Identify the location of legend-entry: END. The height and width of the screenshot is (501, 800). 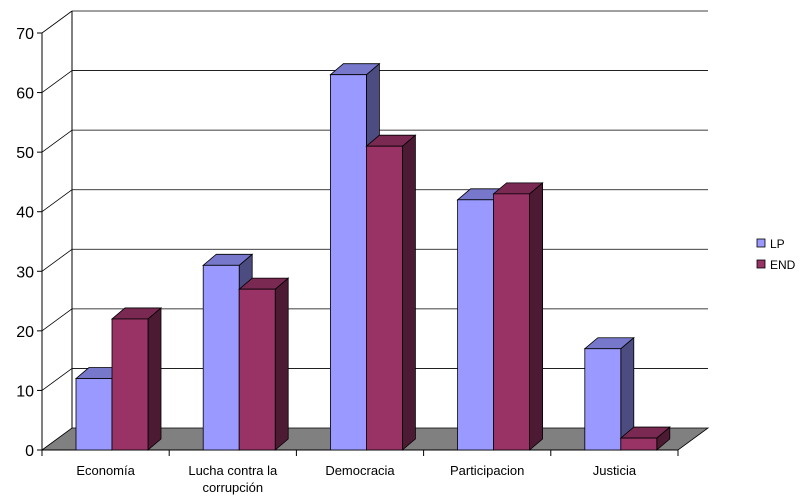
(776, 265).